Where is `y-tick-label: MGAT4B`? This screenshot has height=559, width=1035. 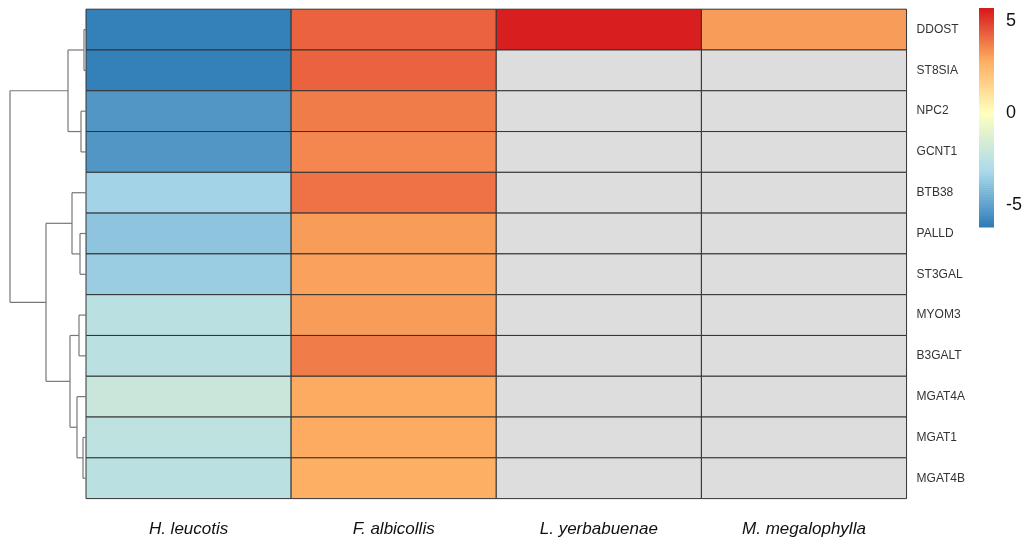 y-tick-label: MGAT4B is located at coordinates (940, 477).